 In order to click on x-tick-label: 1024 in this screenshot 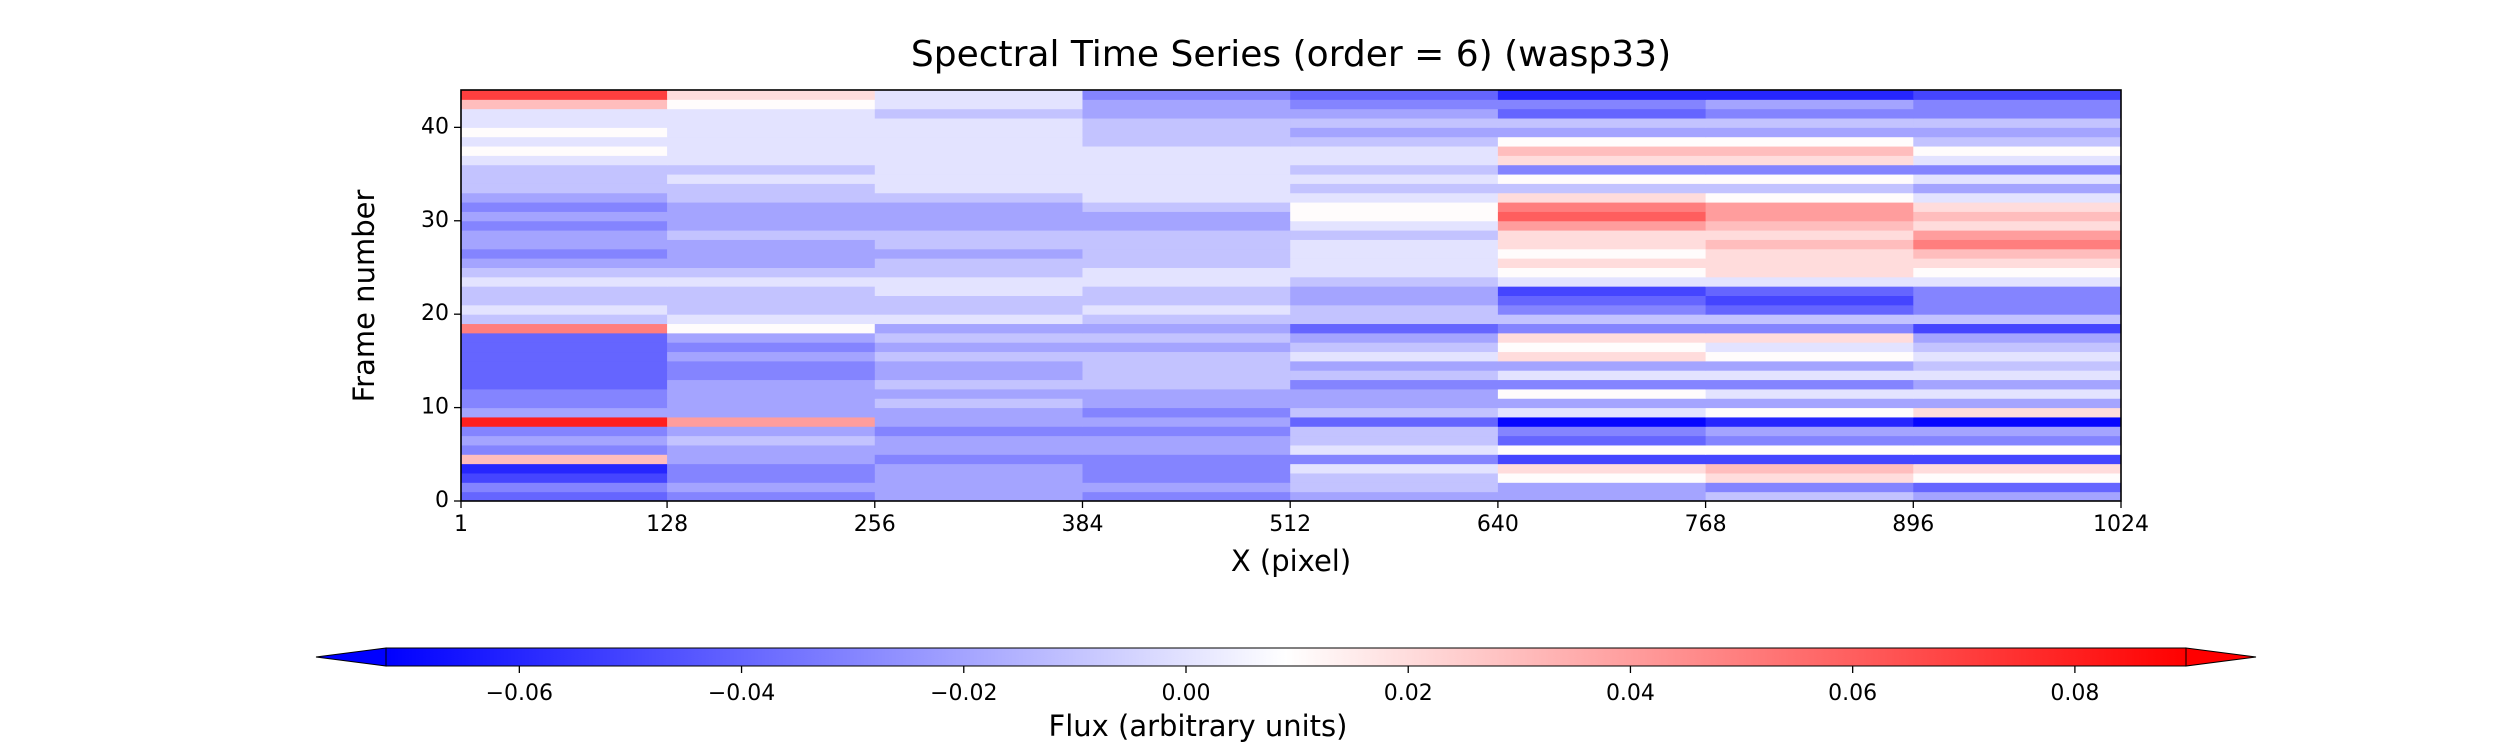, I will do `click(2121, 524)`.